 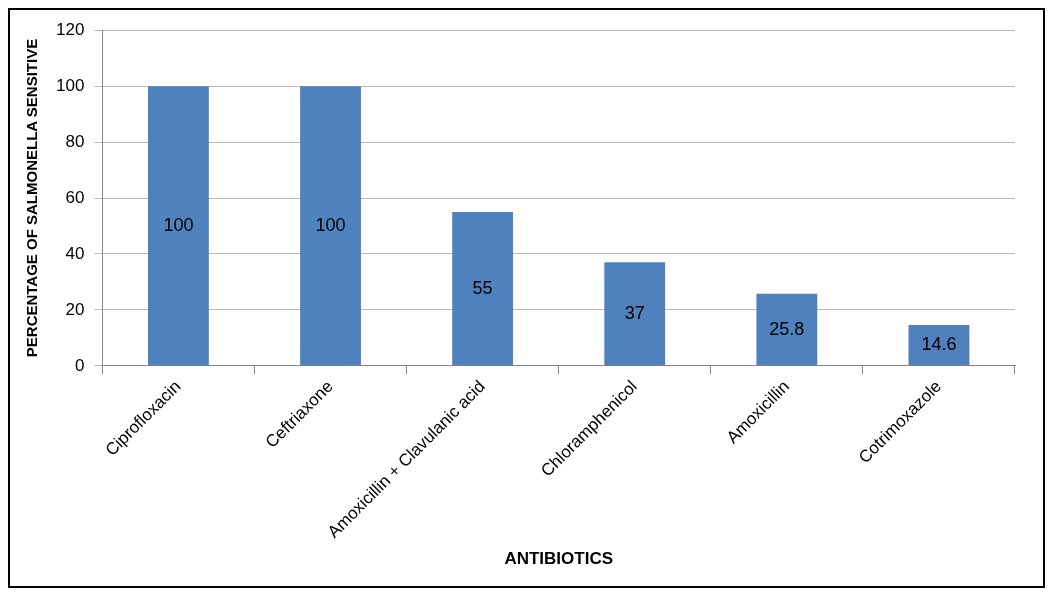 What do you see at coordinates (75, 141) in the screenshot?
I see `y-tick-label: 80` at bounding box center [75, 141].